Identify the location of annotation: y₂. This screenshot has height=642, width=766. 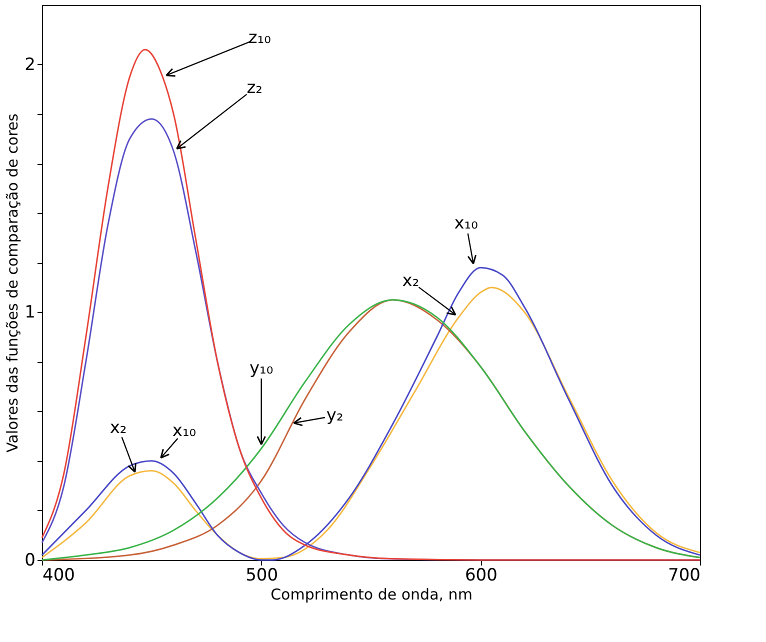
(335, 416).